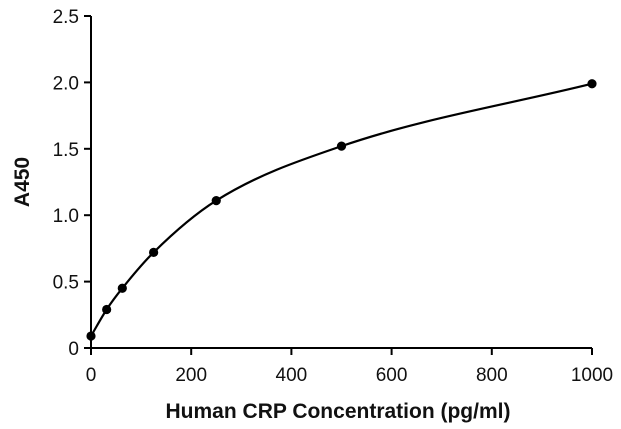 The image size is (621, 429). Describe the element at coordinates (66, 150) in the screenshot. I see `y-tick-label: 1.5` at that location.